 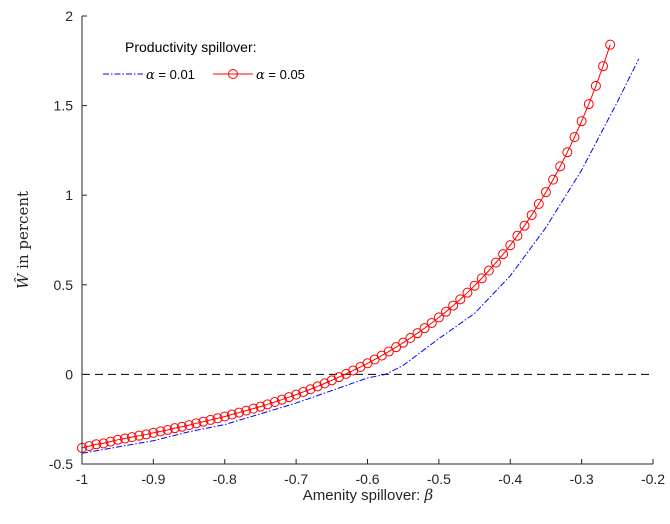 I want to click on y-axis-label-symbol: Ŵ, so click(x=23, y=280).